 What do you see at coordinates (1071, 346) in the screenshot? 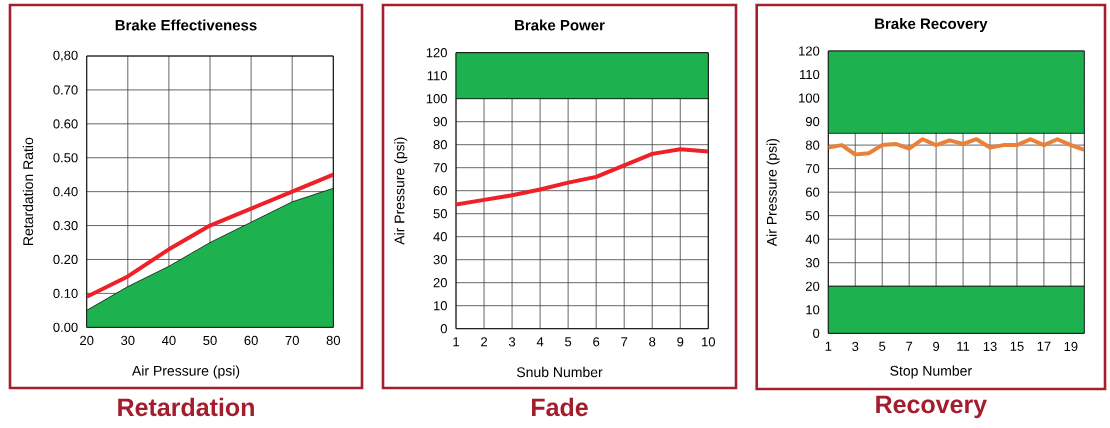
I see `x-tick-label: 19` at bounding box center [1071, 346].